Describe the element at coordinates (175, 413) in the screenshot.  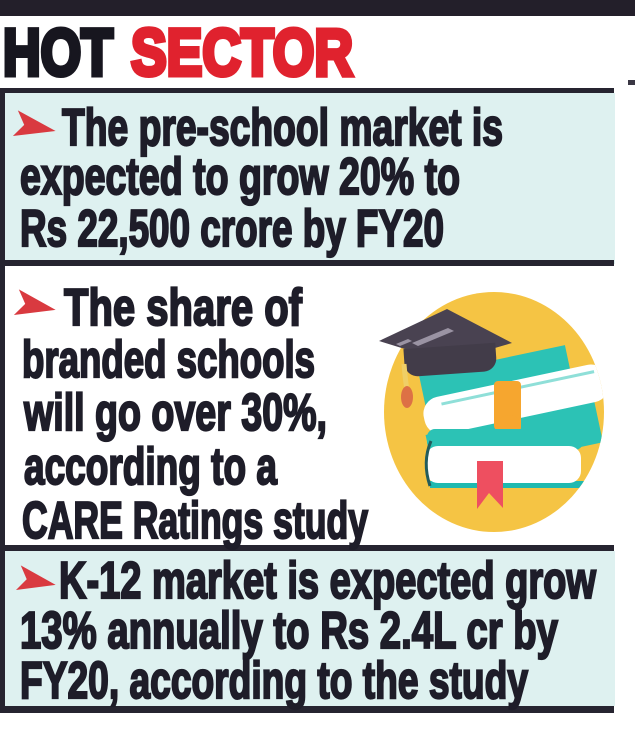
I see `svg-text: will go over 30%,` at that location.